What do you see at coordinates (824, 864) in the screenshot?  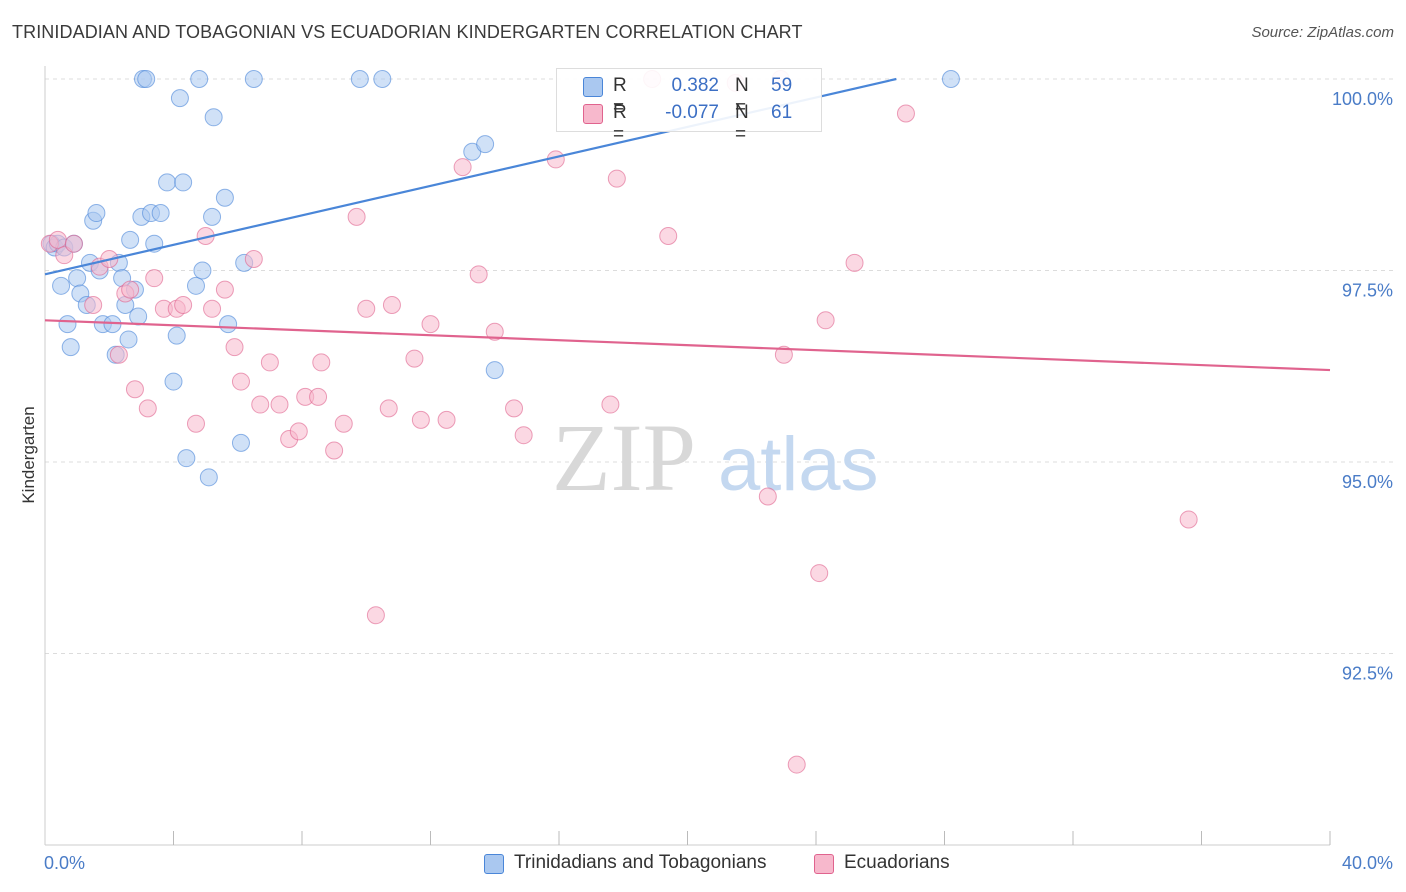 I see `bottom-legend-swatch-pink` at bounding box center [824, 864].